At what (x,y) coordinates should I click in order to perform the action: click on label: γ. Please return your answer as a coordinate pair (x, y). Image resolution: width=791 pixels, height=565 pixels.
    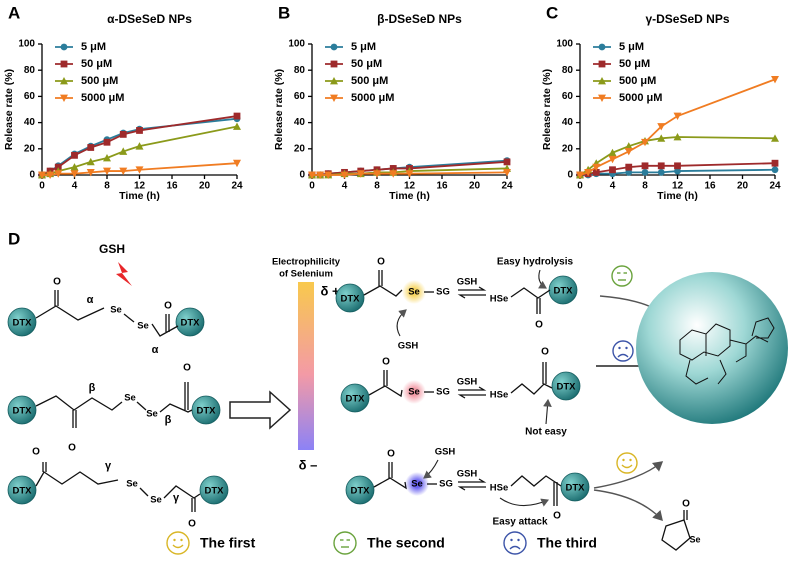
    Looking at the image, I should click on (176, 498).